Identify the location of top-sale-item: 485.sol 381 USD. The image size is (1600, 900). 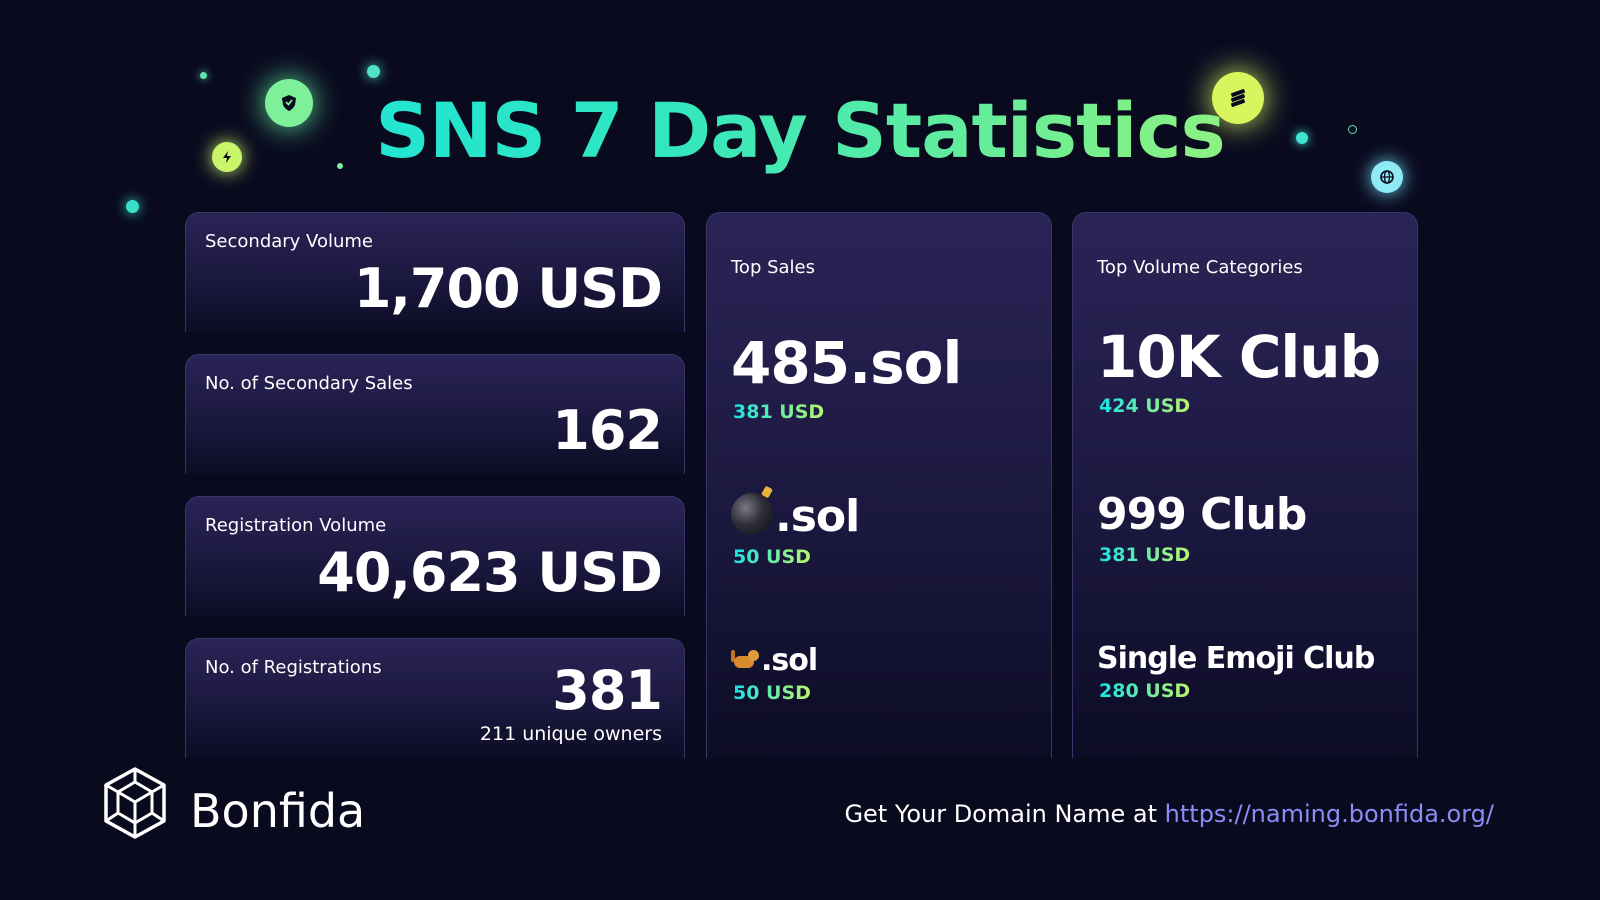
(846, 376).